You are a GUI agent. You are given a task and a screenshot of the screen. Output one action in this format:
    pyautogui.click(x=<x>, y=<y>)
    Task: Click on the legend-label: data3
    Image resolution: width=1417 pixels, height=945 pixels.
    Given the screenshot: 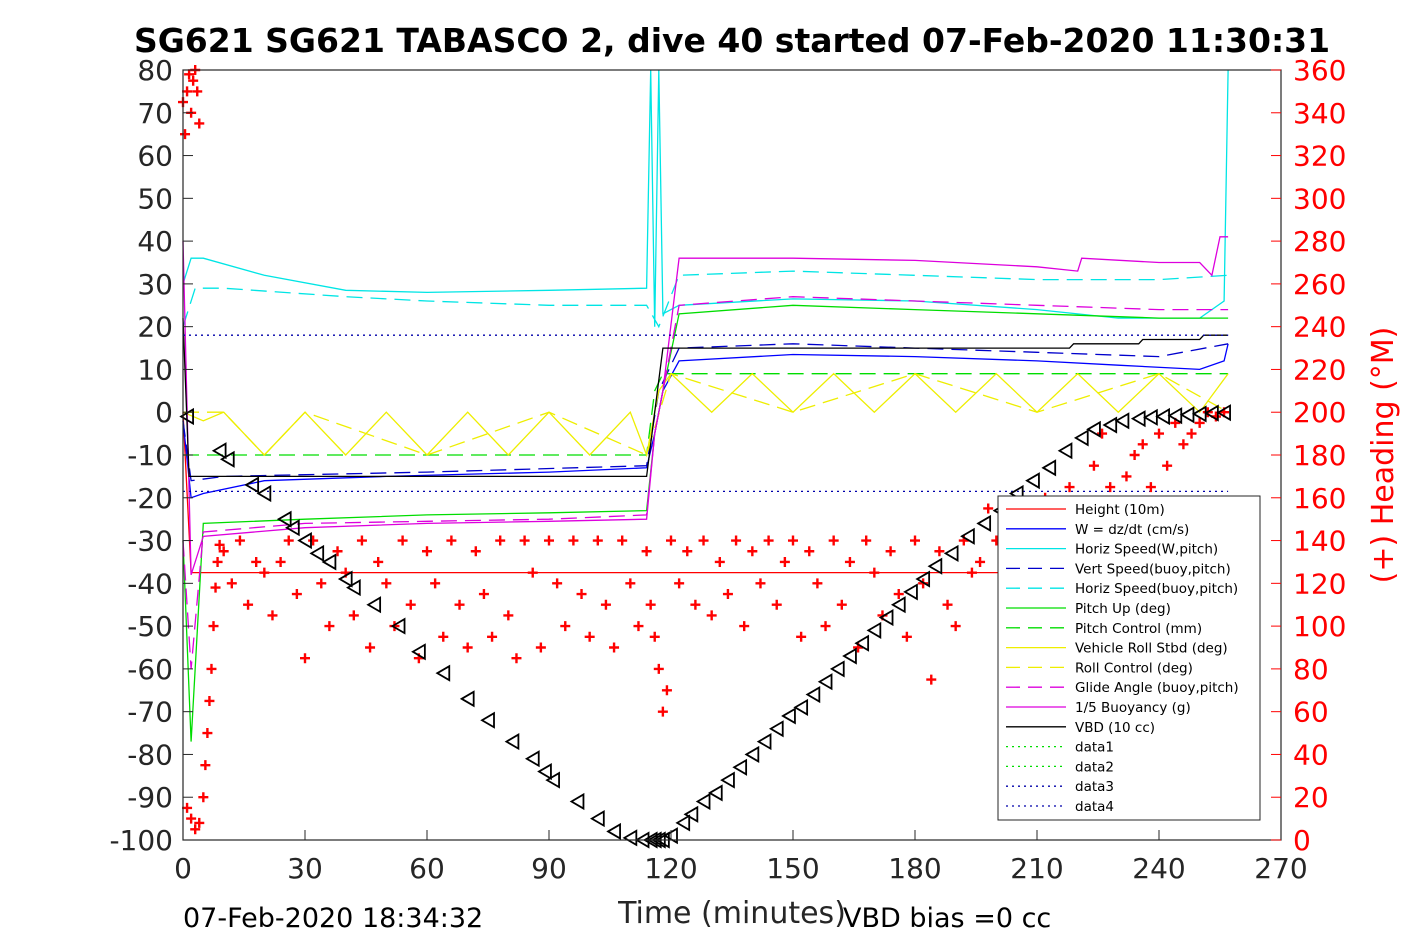 What is the action you would take?
    pyautogui.click(x=1094, y=787)
    